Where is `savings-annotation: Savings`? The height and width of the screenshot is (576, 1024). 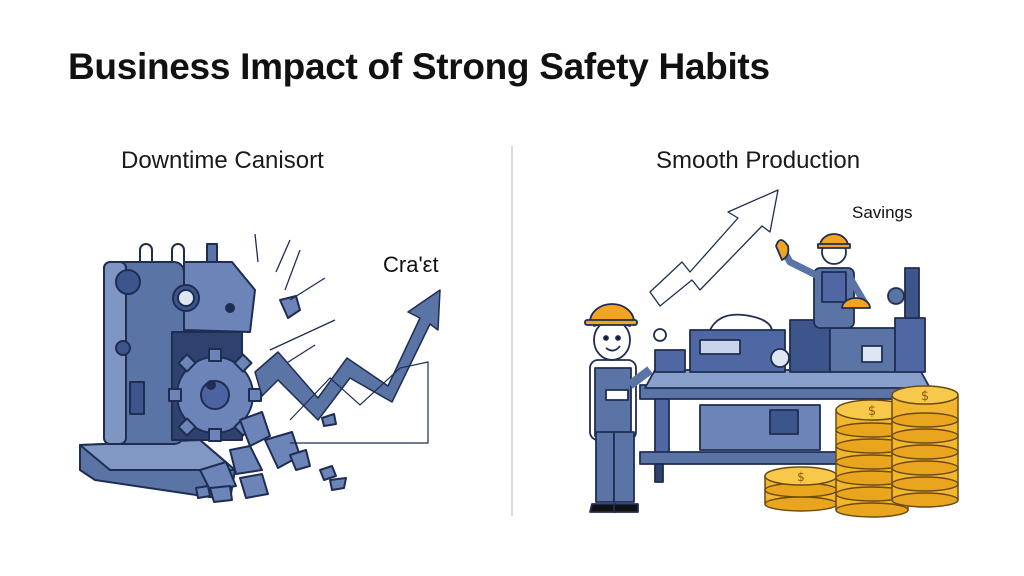
savings-annotation: Savings is located at coordinates (882, 212).